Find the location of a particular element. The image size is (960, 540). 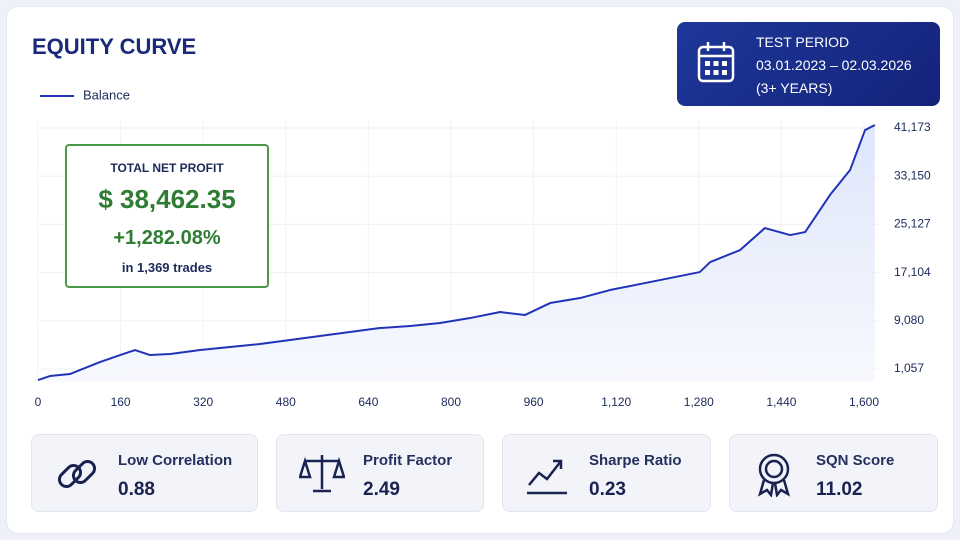

legend-label: Balance is located at coordinates (106, 94).